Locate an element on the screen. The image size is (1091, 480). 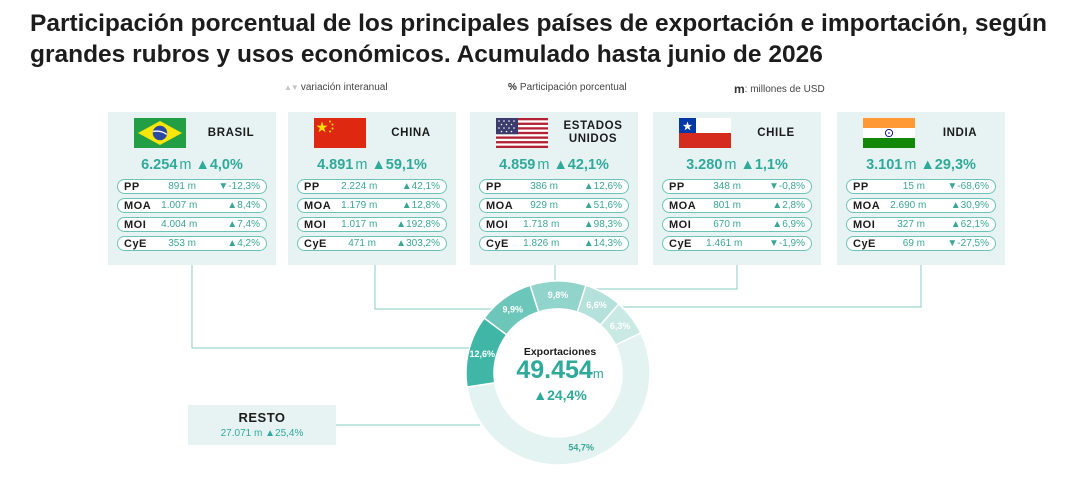
donut-label: Exportaciones is located at coordinates (560, 352).